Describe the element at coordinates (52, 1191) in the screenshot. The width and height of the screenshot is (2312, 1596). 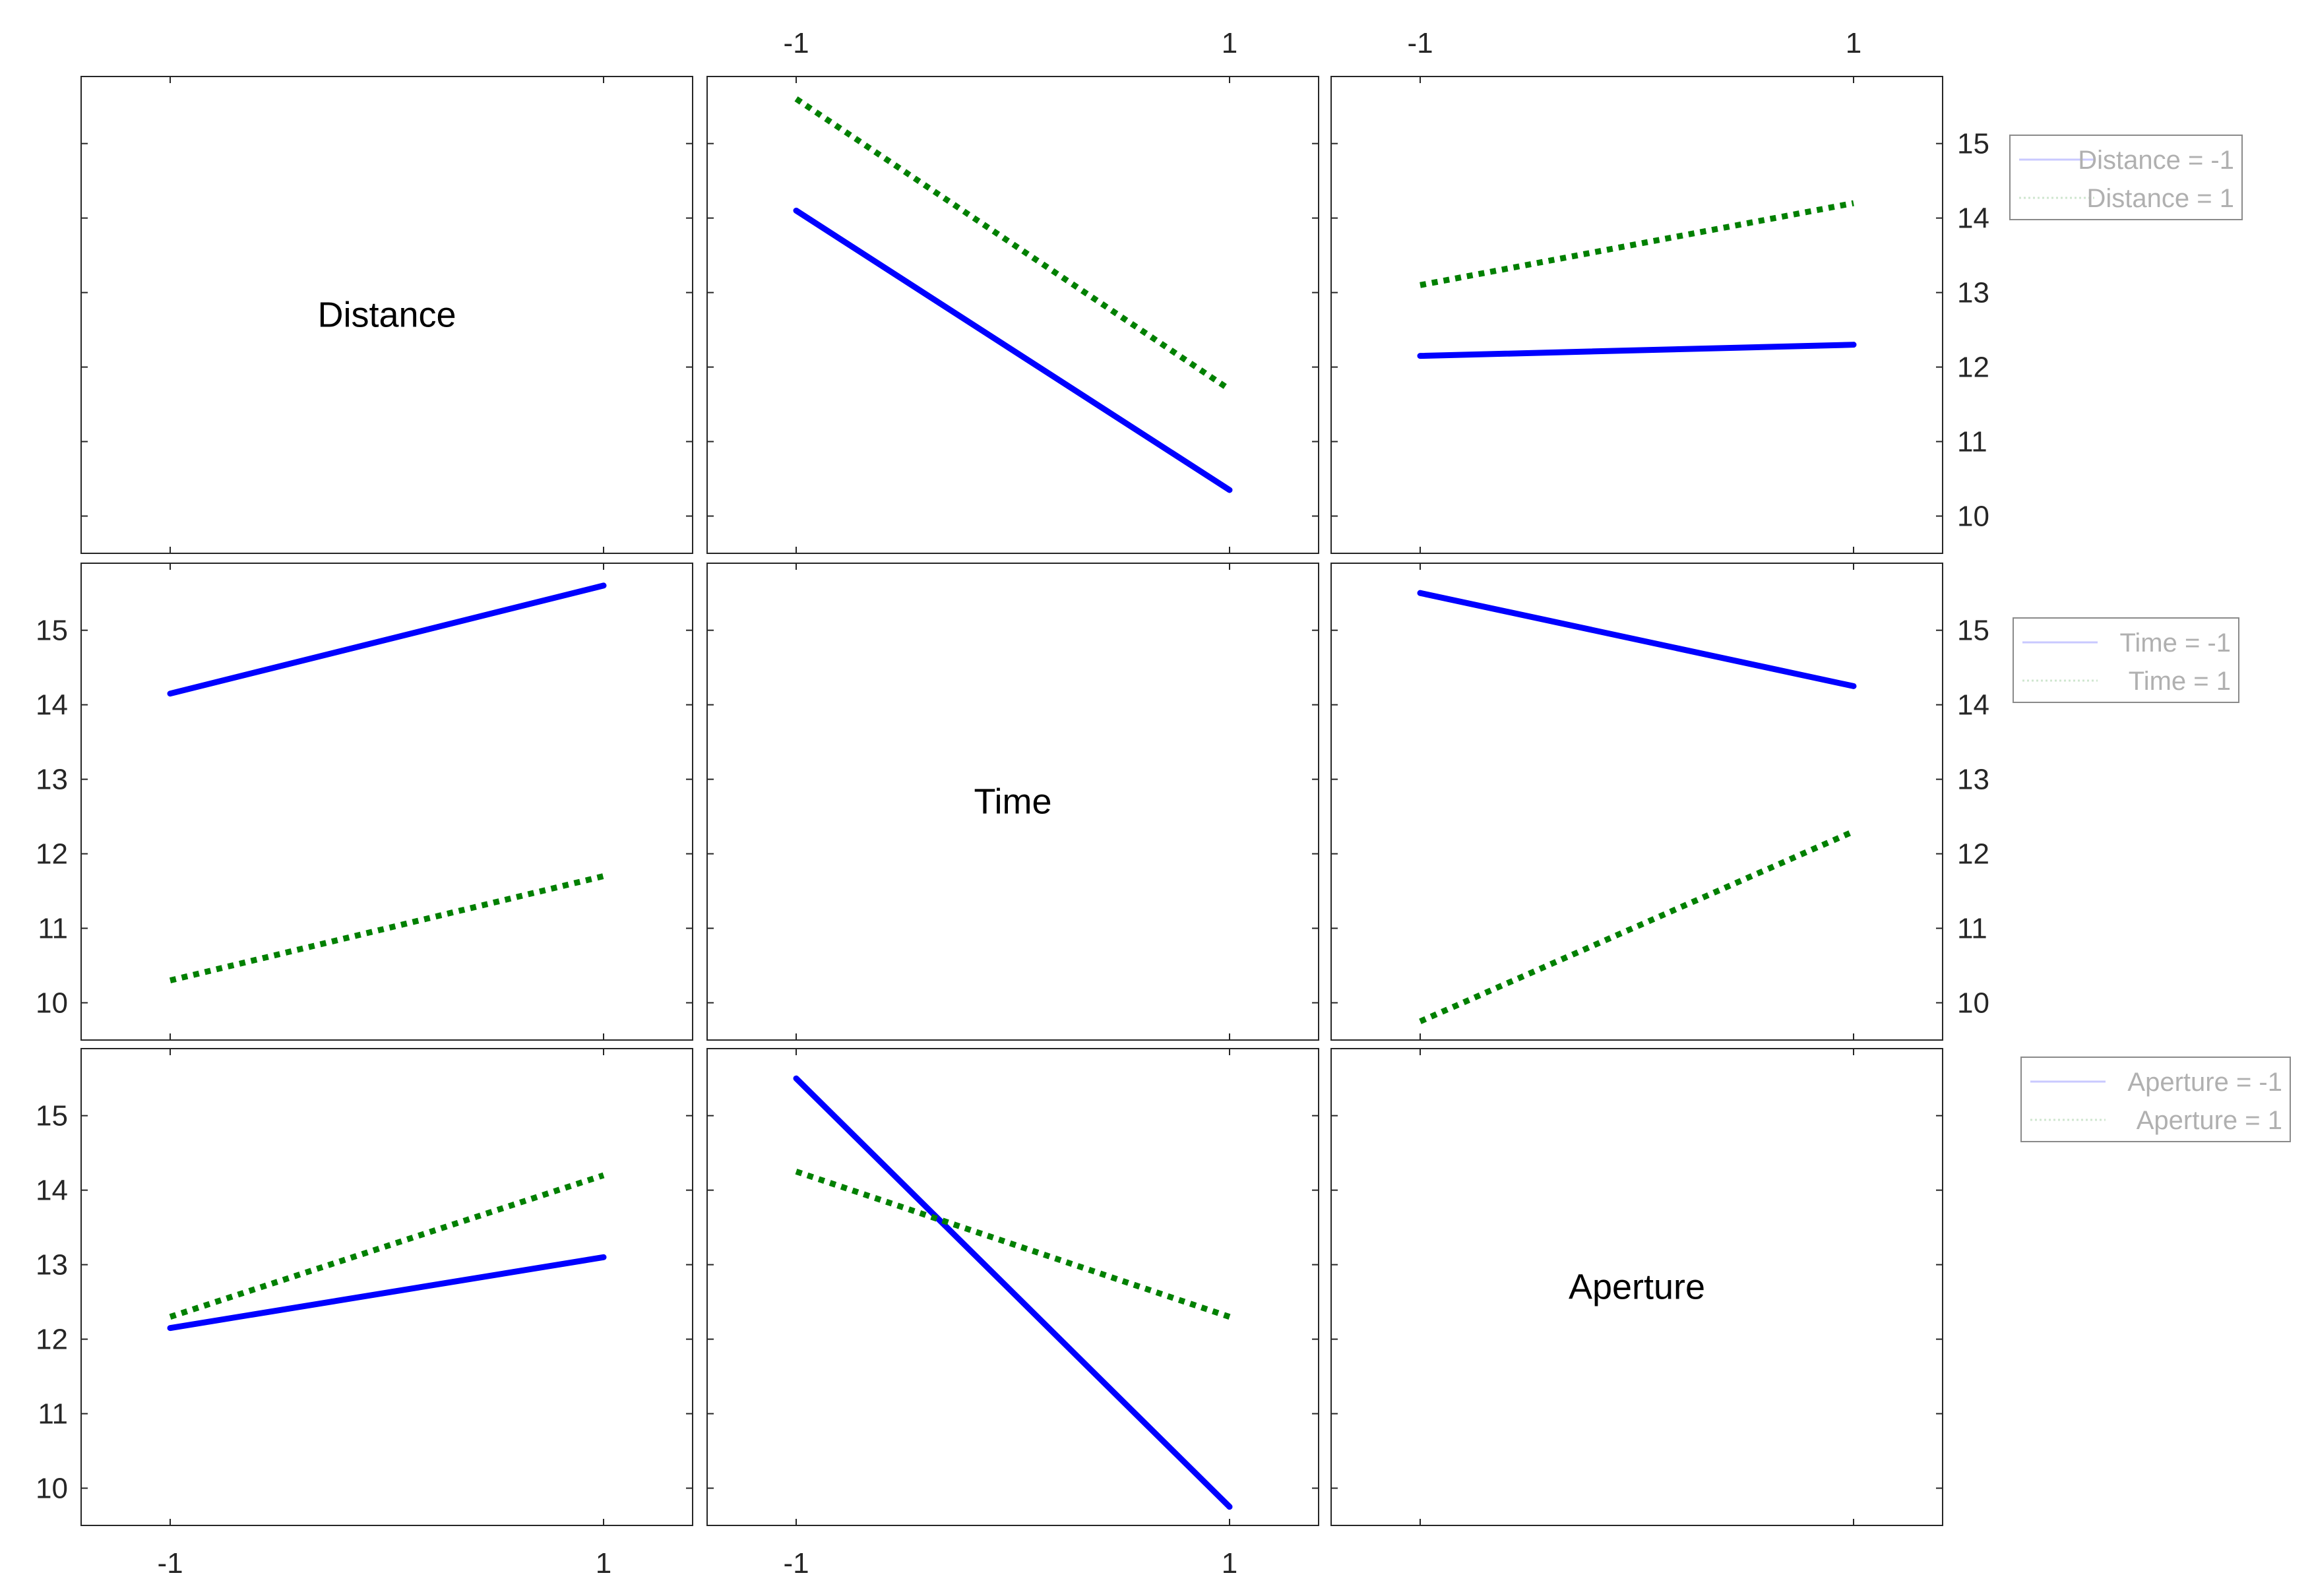
I see `y-tick-label-left-r2: 14` at that location.